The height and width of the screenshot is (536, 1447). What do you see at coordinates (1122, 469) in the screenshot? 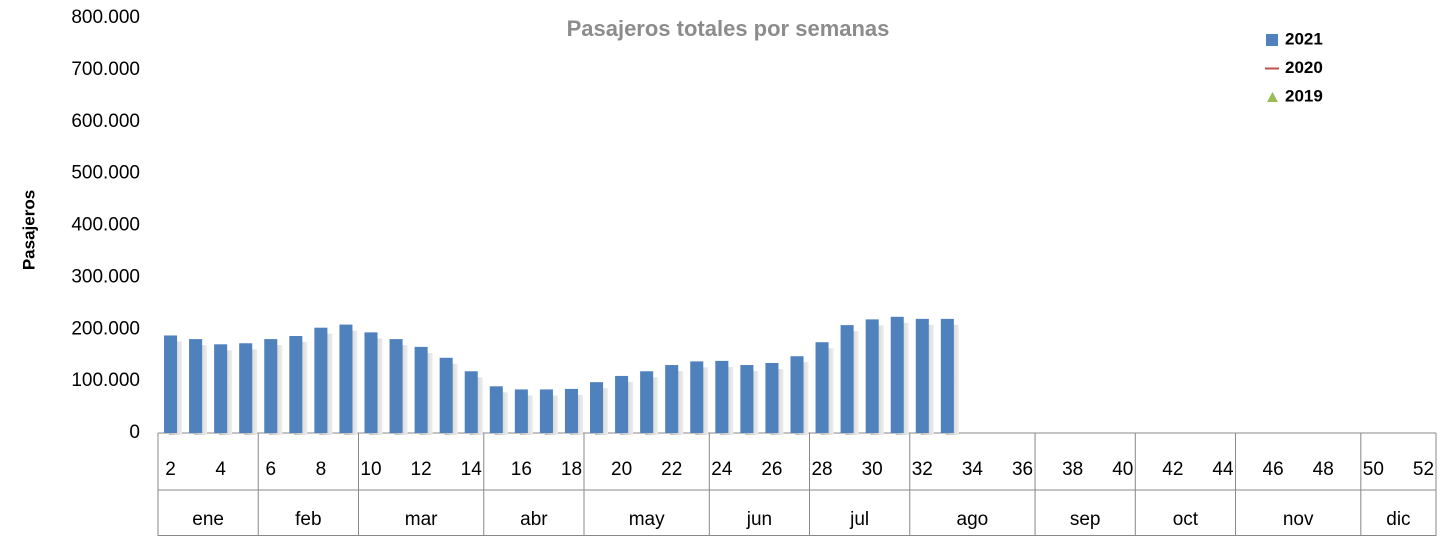
I see `x-tick-label: 40` at bounding box center [1122, 469].